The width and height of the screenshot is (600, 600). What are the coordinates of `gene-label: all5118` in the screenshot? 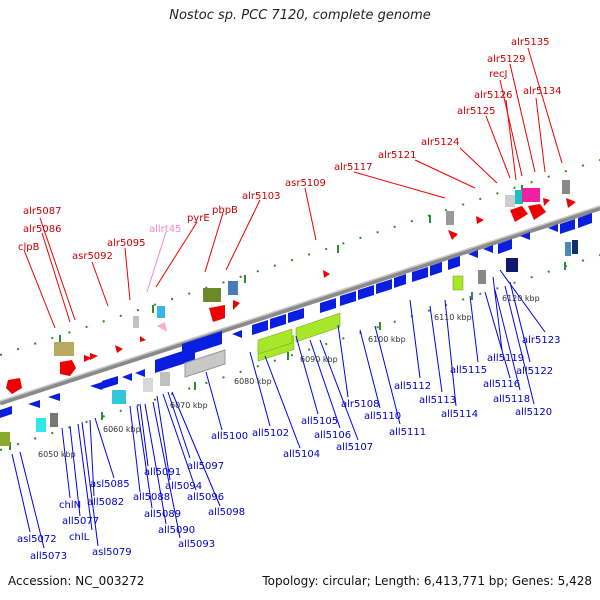 It's located at (511, 399).